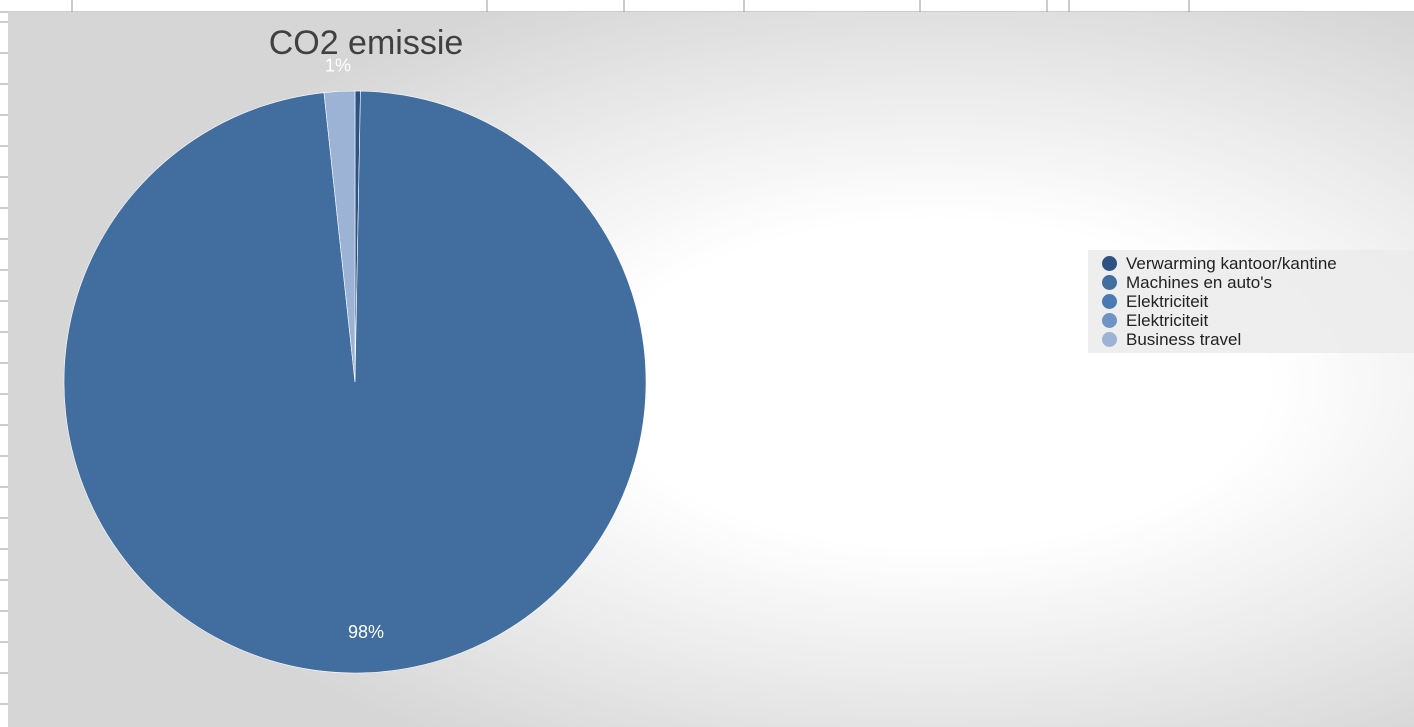 This screenshot has height=727, width=1414. What do you see at coordinates (338, 65) in the screenshot?
I see `data-label-1: 1%` at bounding box center [338, 65].